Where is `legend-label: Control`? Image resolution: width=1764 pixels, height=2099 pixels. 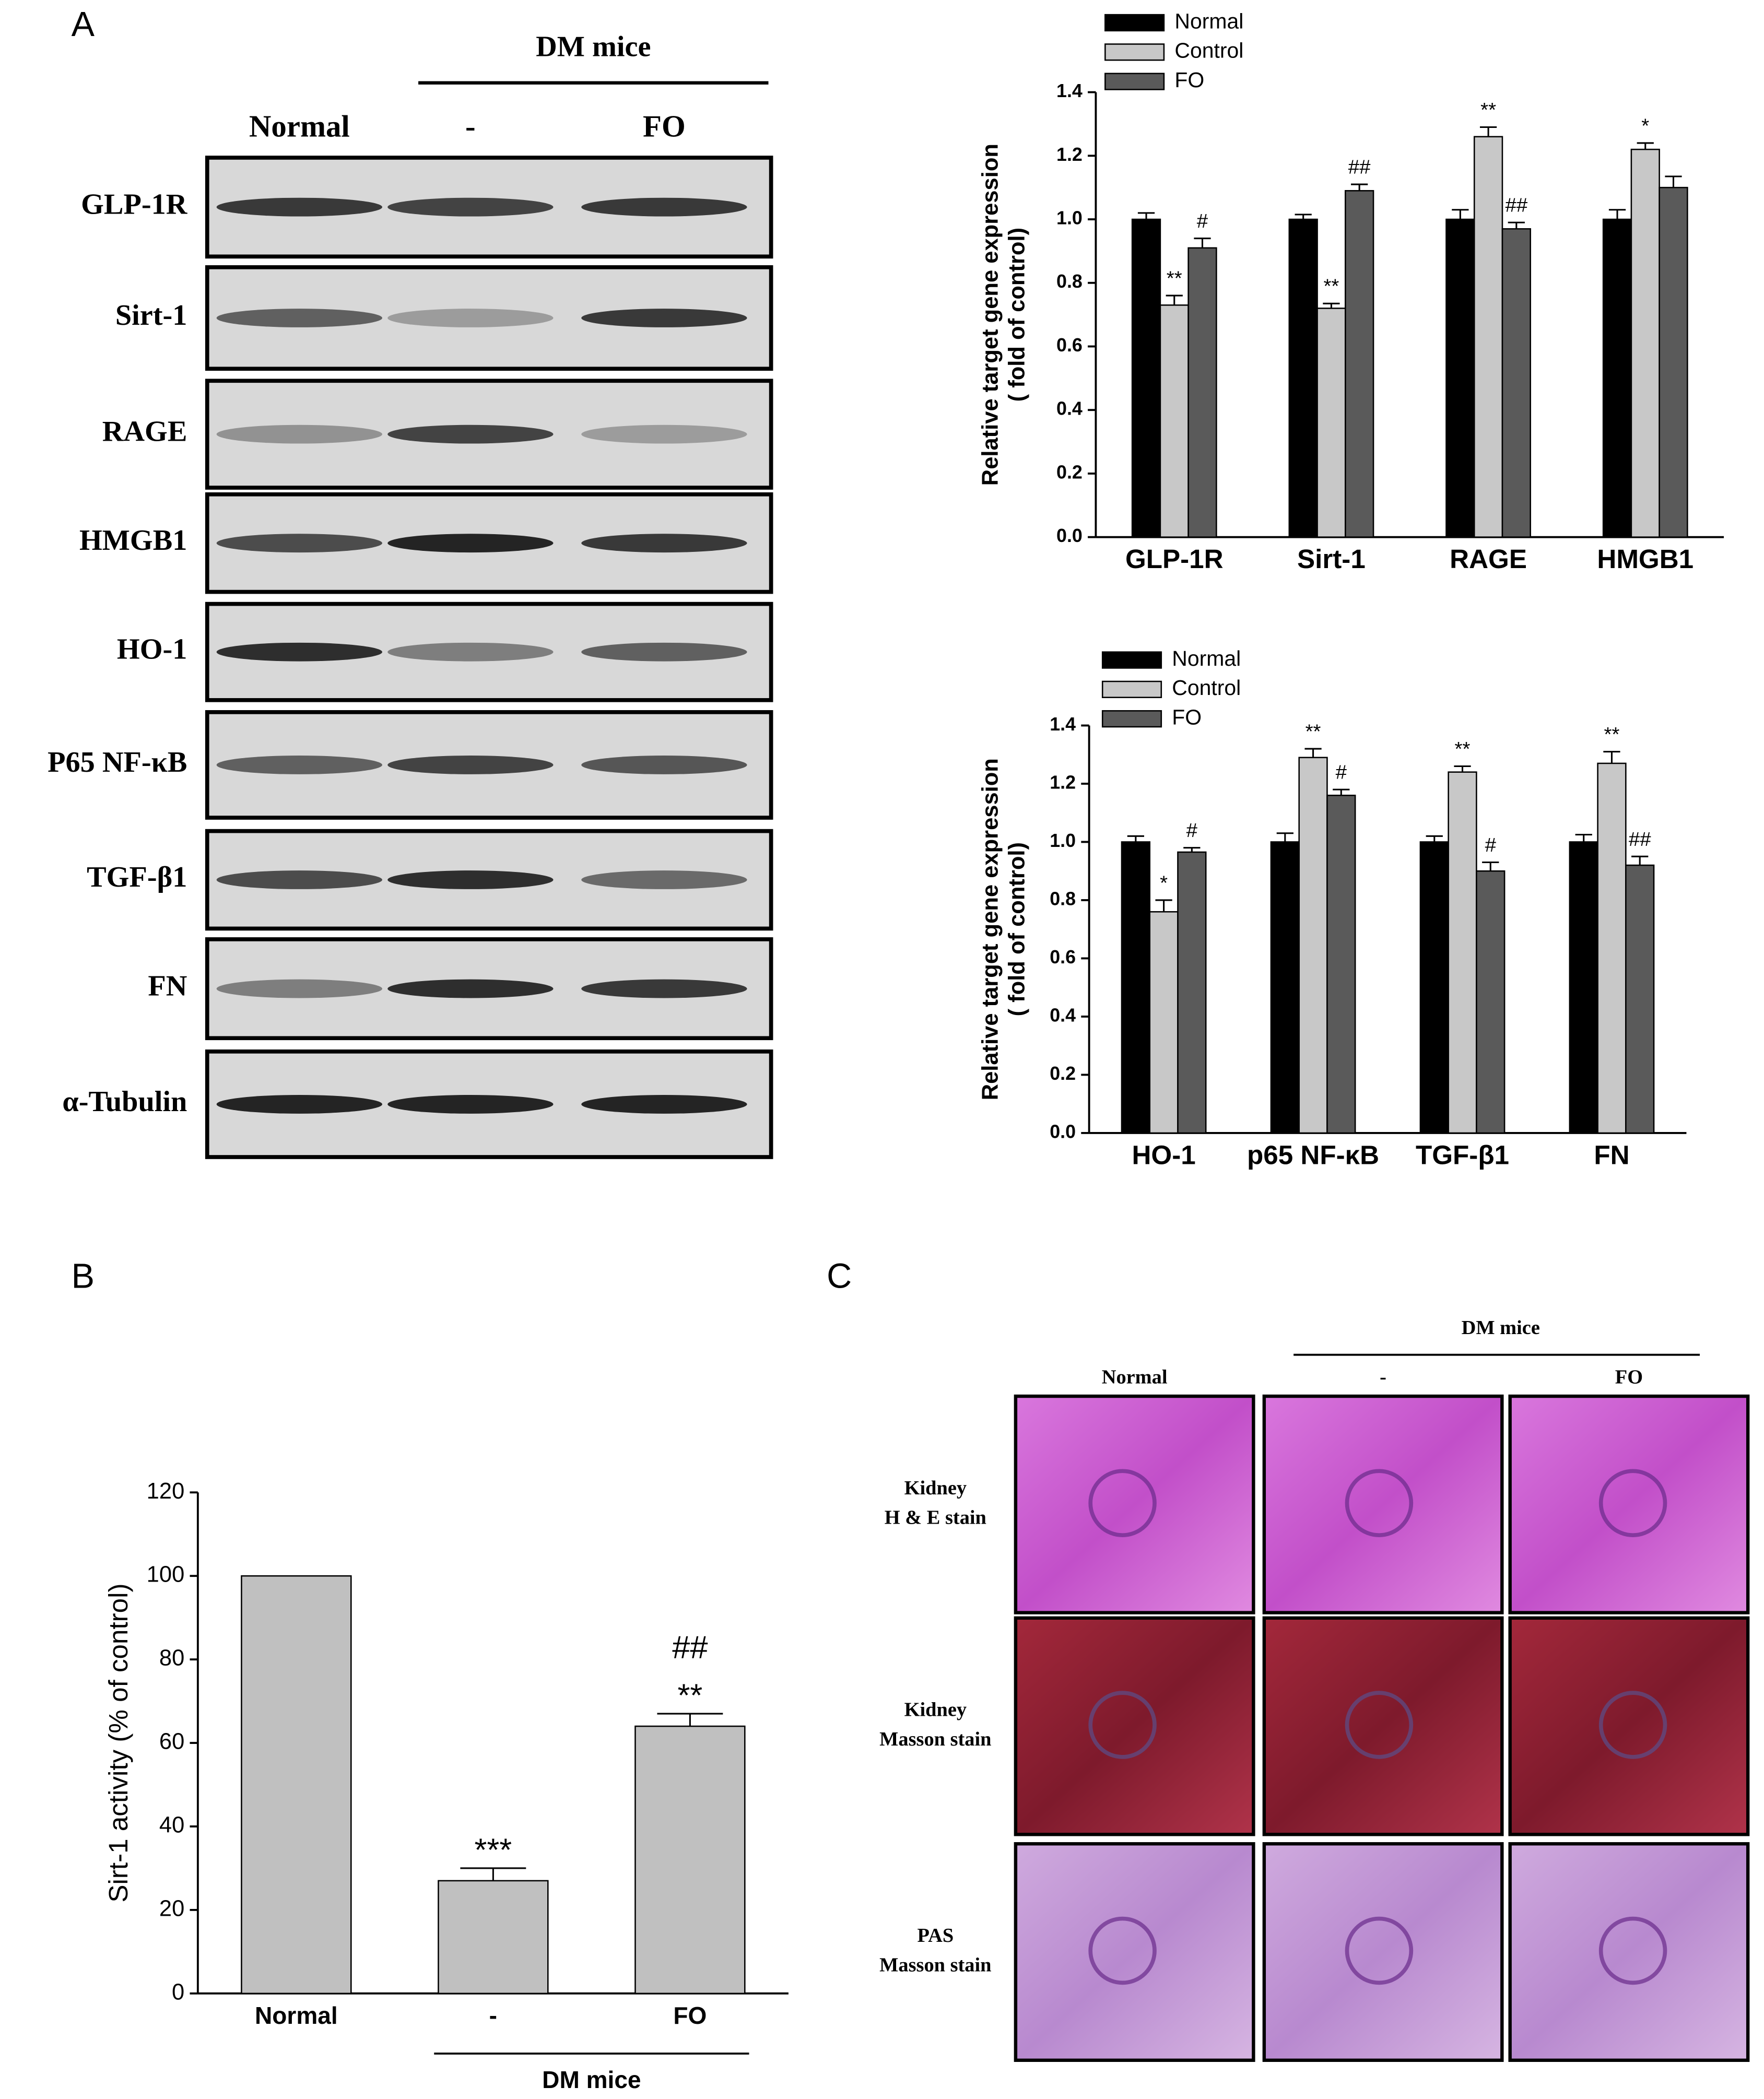
legend-label: Control is located at coordinates (1208, 51).